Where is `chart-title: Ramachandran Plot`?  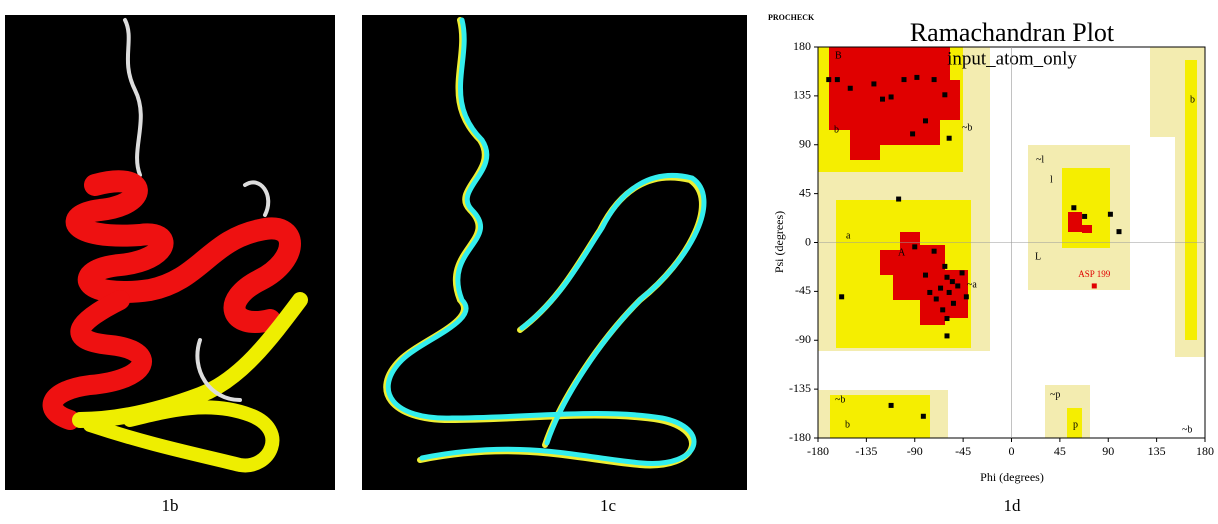 chart-title: Ramachandran Plot is located at coordinates (1012, 32).